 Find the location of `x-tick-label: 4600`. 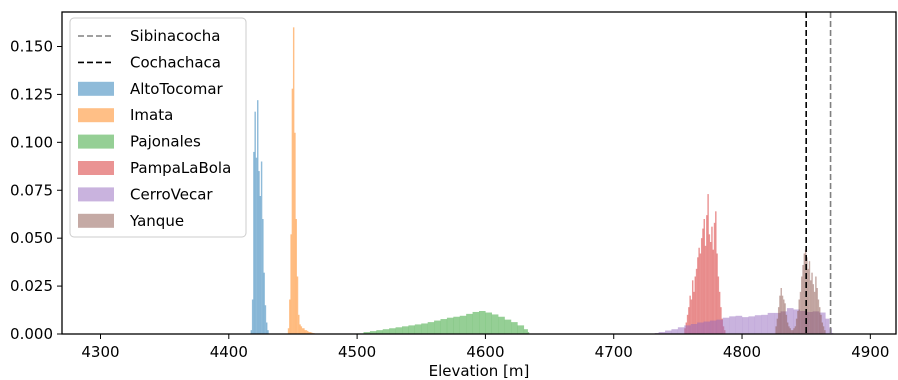

x-tick-label: 4600 is located at coordinates (485, 352).